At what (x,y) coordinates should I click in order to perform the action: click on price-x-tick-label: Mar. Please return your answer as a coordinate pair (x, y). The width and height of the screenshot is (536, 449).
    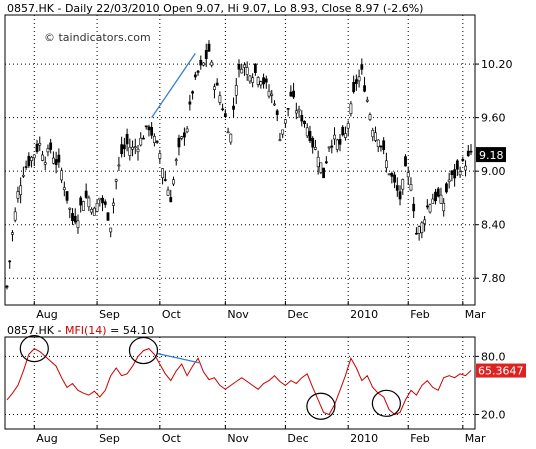
    Looking at the image, I should click on (475, 314).